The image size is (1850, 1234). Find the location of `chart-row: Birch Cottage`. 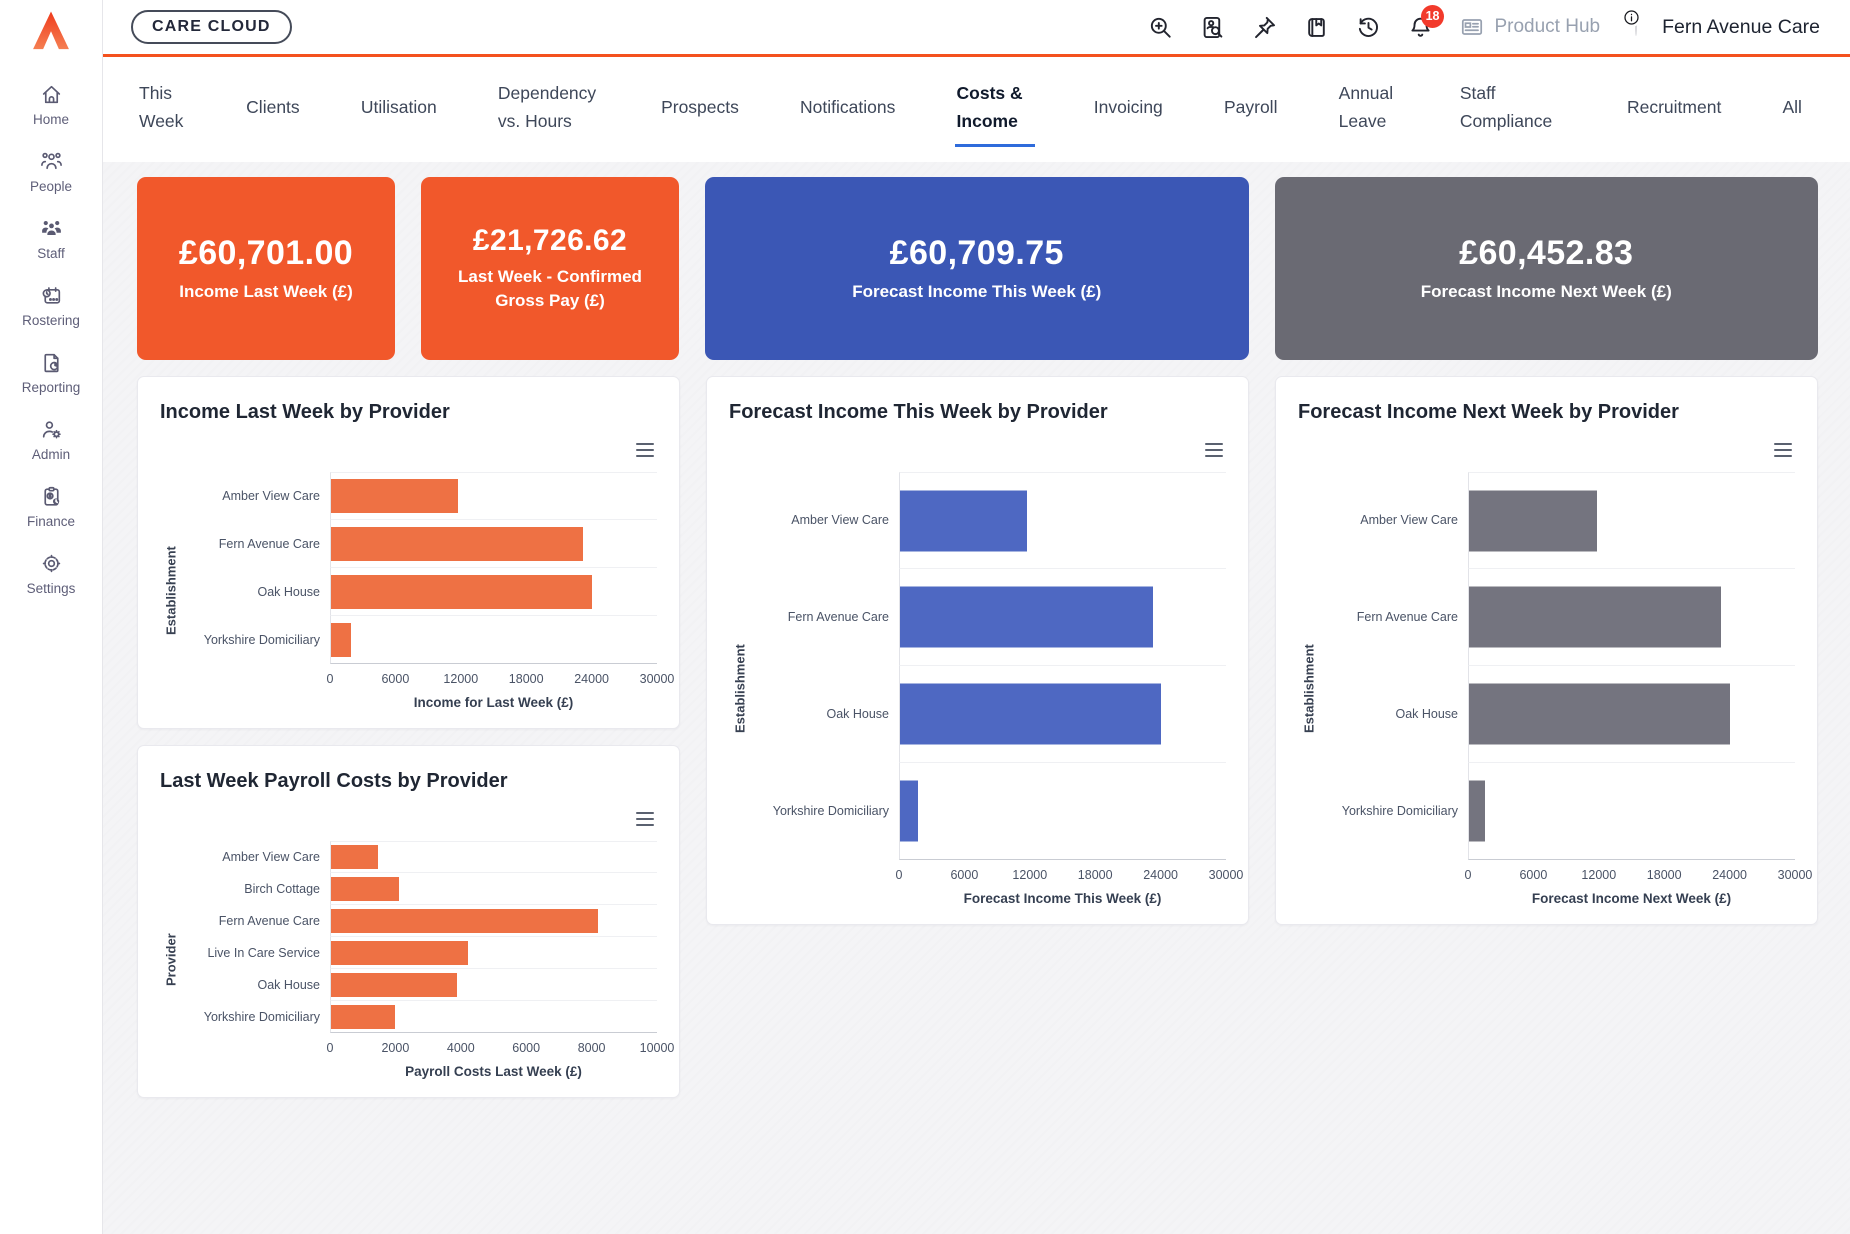

chart-row: Birch Cottage is located at coordinates (419, 889).